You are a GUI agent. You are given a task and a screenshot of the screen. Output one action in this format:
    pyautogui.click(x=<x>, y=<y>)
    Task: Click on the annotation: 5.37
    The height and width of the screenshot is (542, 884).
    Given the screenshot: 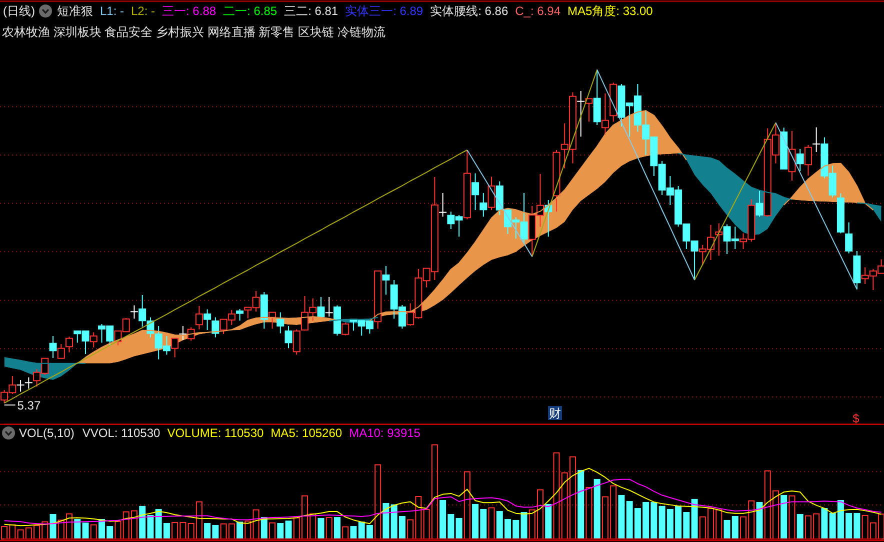 What is the action you would take?
    pyautogui.click(x=29, y=405)
    